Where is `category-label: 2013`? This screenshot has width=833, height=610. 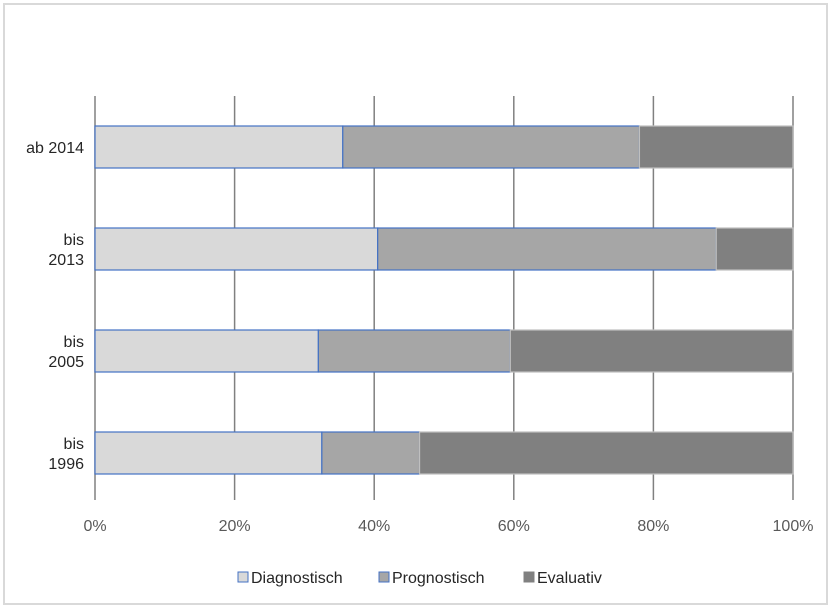 category-label: 2013 is located at coordinates (66, 260).